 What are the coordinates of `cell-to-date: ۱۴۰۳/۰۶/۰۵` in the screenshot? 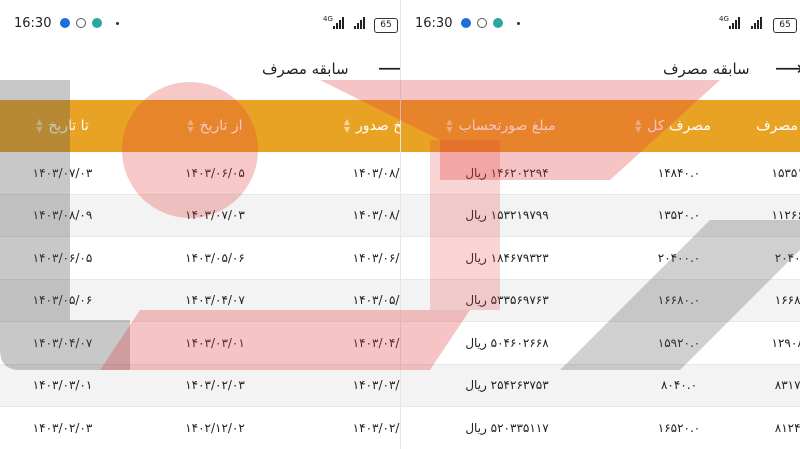 It's located at (62, 257).